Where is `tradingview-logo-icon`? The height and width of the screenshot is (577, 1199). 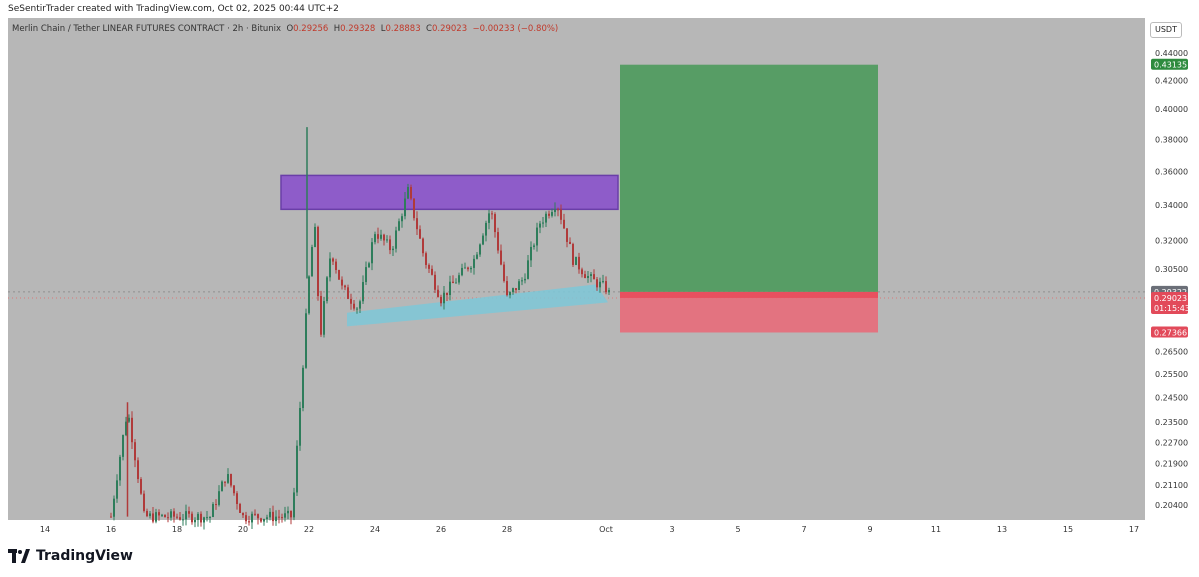 tradingview-logo-icon is located at coordinates (19, 556).